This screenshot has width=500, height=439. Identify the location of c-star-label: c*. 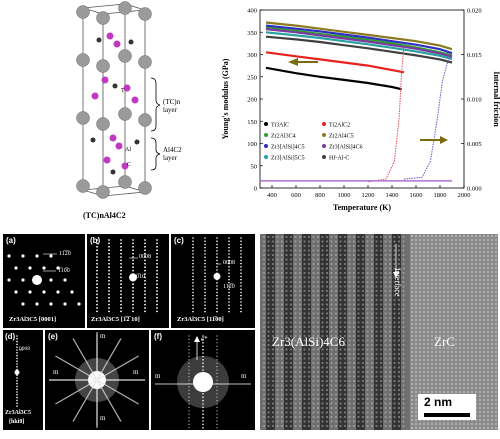
(204, 339).